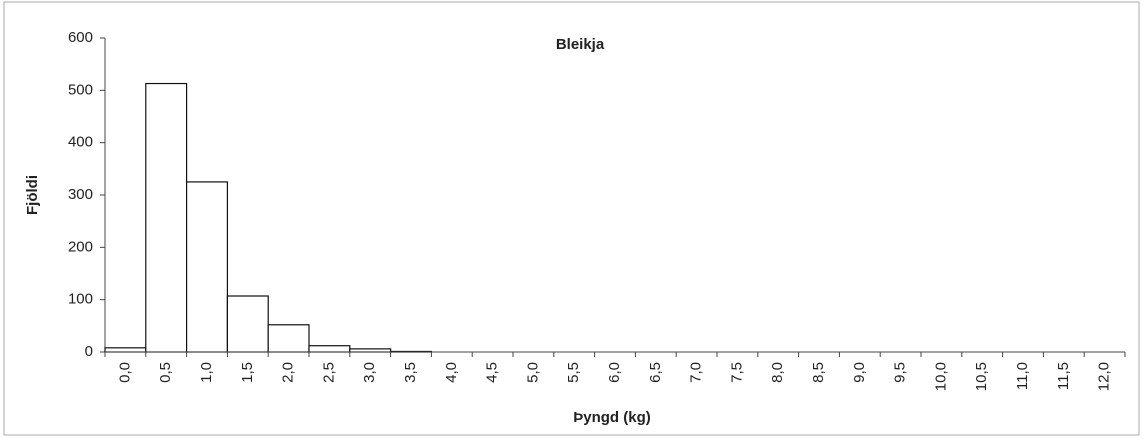 The height and width of the screenshot is (439, 1143). Describe the element at coordinates (612, 417) in the screenshot. I see `x-axis-label: Þyngd (kg)` at that location.